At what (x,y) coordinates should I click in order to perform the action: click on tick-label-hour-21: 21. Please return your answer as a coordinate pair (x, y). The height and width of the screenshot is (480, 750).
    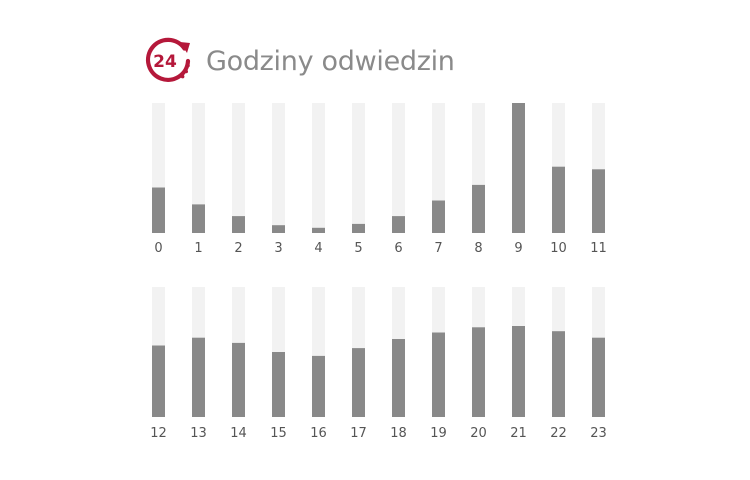
    Looking at the image, I should click on (518, 433).